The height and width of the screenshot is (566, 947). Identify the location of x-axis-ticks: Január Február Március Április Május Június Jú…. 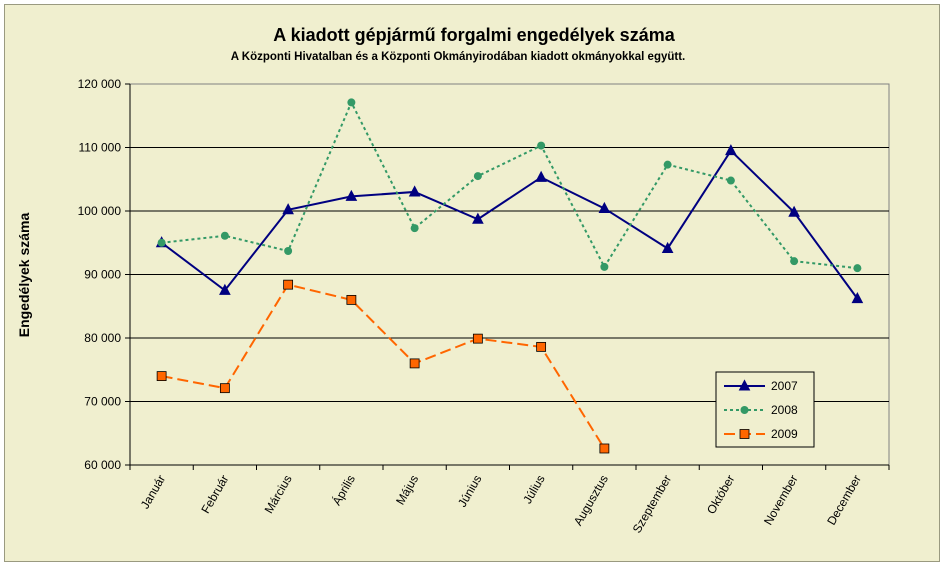
(509, 500).